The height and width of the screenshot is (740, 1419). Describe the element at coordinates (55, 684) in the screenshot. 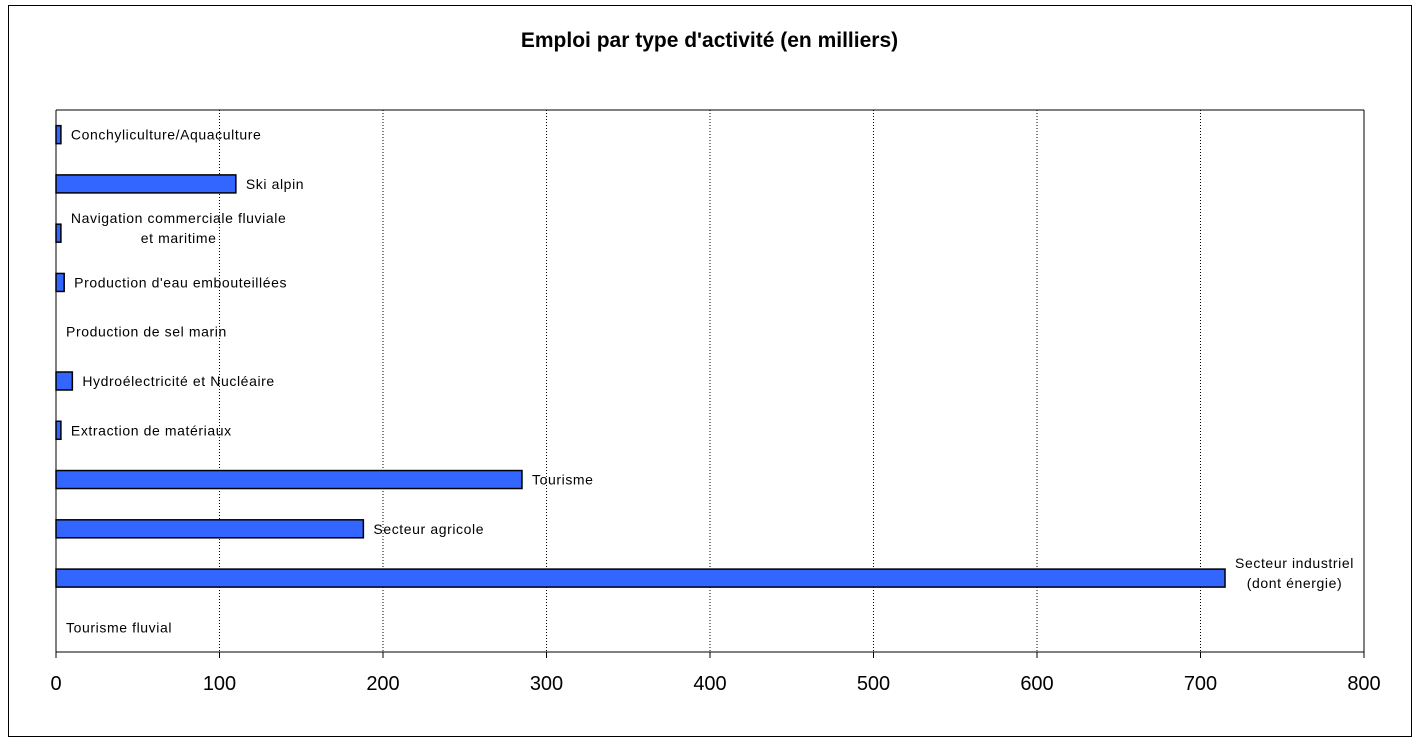

I see `x-tick-label: 0` at that location.